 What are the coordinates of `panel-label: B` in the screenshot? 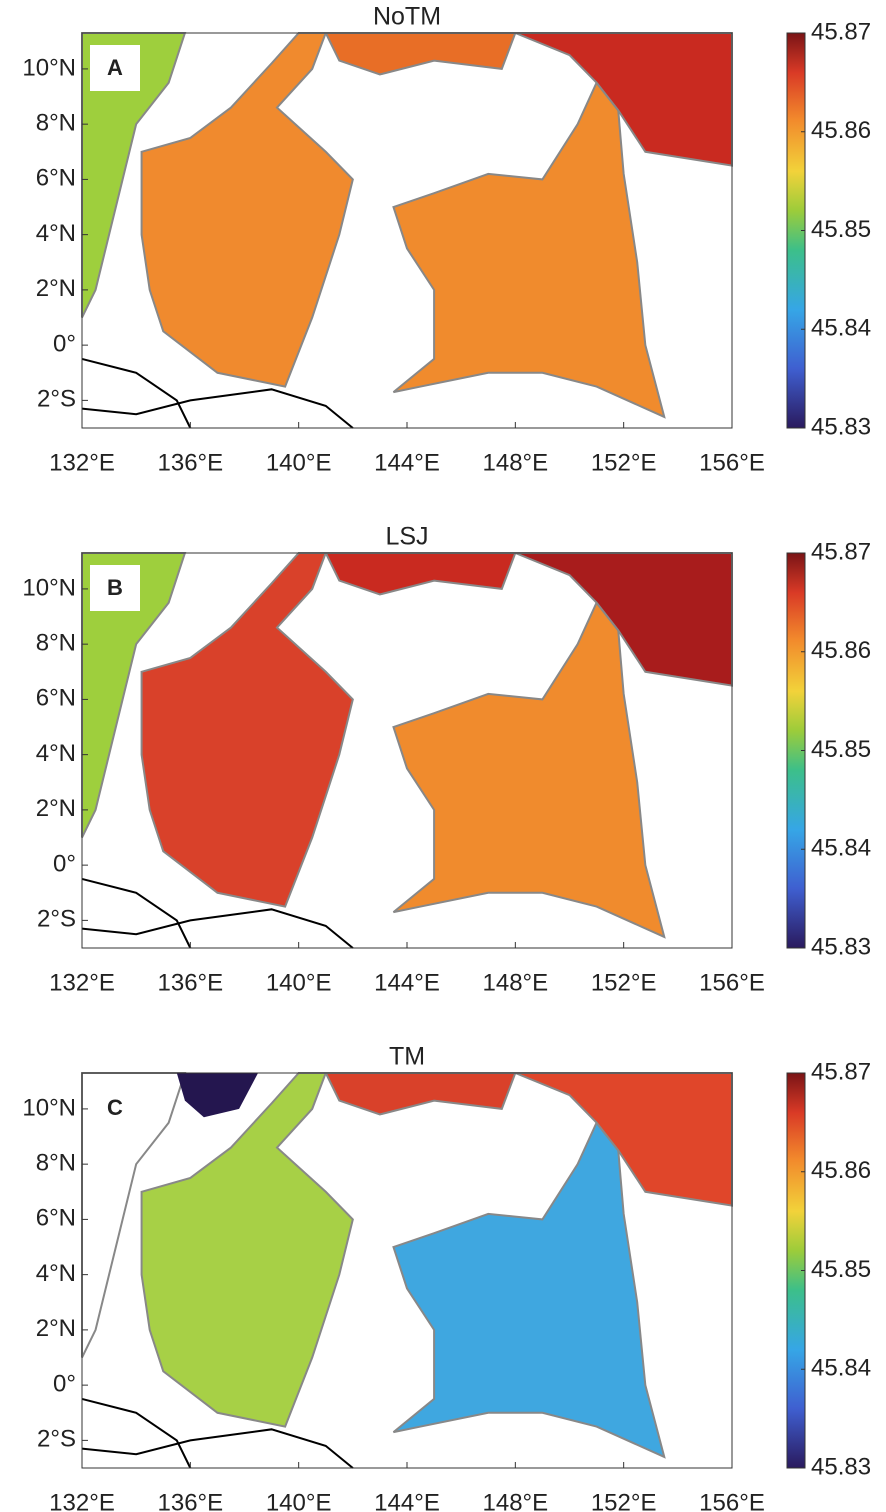 It's located at (115, 587).